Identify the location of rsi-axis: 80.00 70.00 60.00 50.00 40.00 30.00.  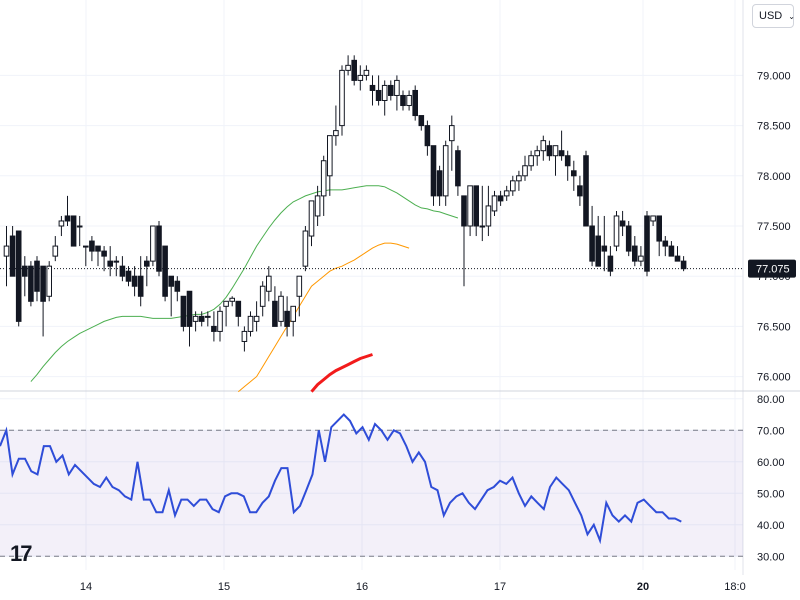
(771, 479).